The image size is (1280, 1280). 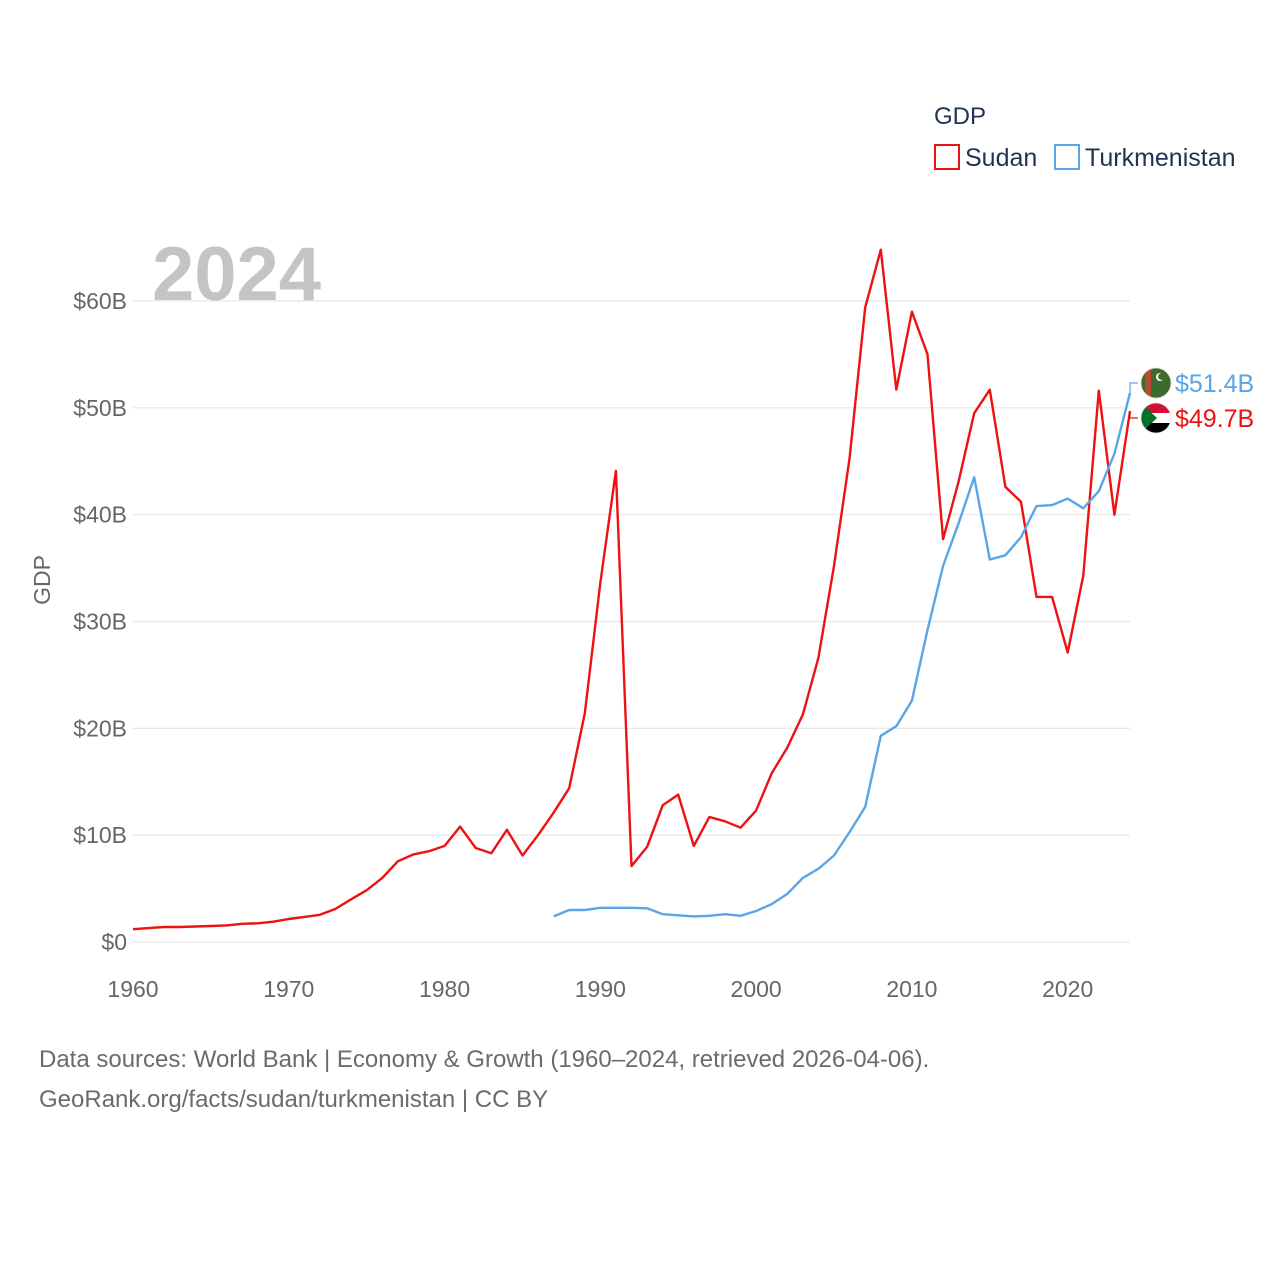 I want to click on x-tick-label: 1970, so click(x=288, y=989).